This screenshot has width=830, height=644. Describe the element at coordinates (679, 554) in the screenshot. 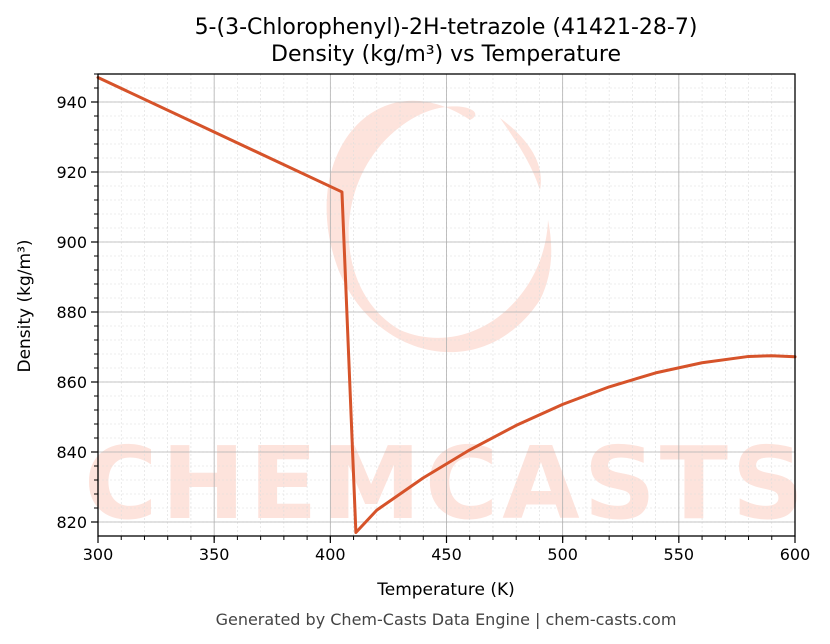

I see `x-tick-label: 550` at that location.